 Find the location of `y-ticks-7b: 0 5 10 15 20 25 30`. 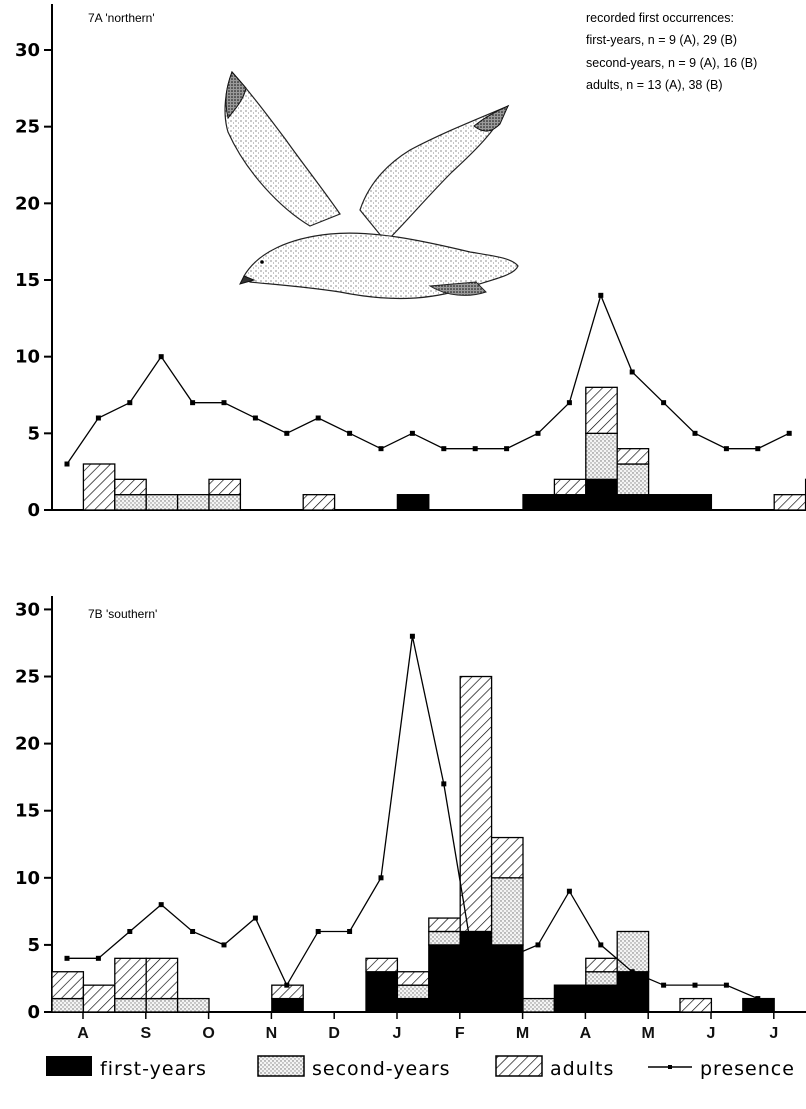

y-ticks-7b: 0 5 10 15 20 25 30 is located at coordinates (33, 811).